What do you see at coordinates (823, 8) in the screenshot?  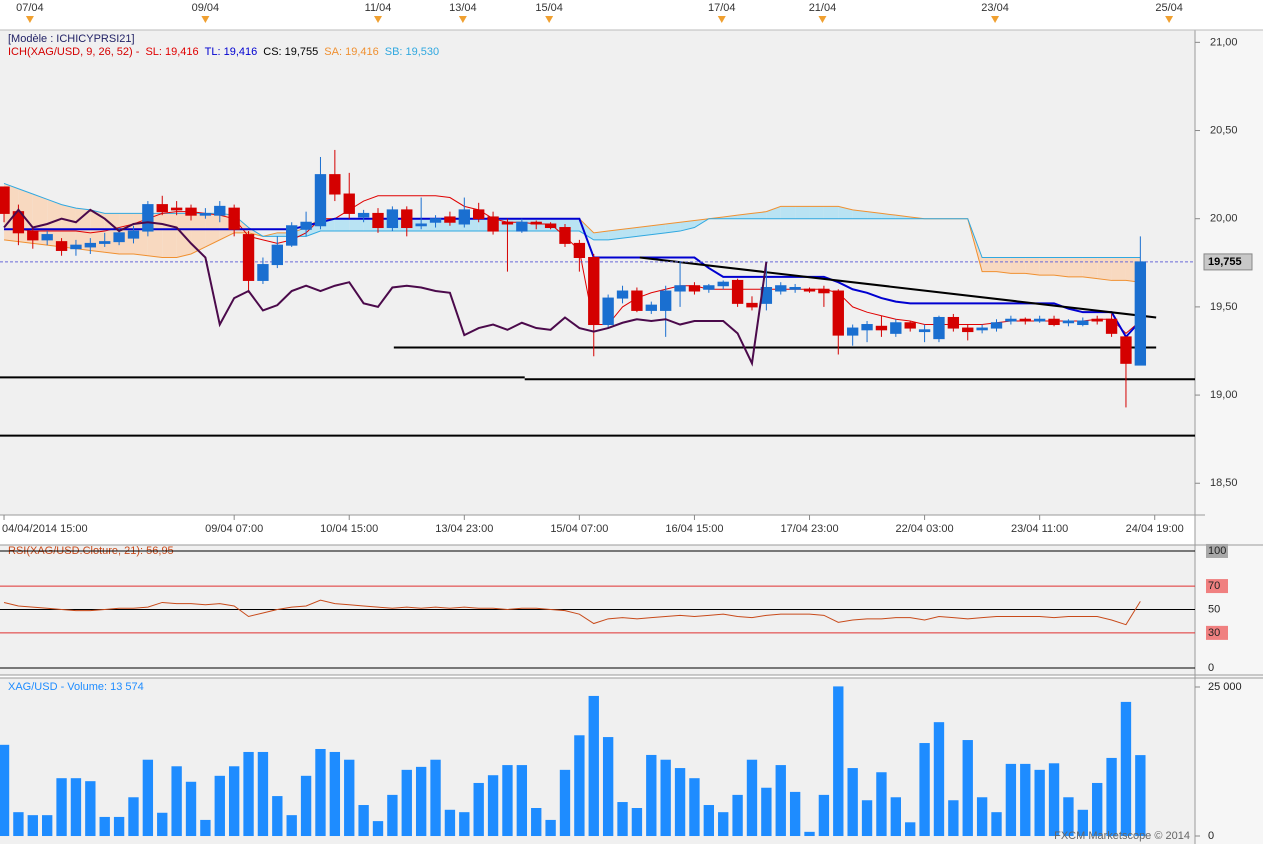 I see `day-label: 21/04` at bounding box center [823, 8].